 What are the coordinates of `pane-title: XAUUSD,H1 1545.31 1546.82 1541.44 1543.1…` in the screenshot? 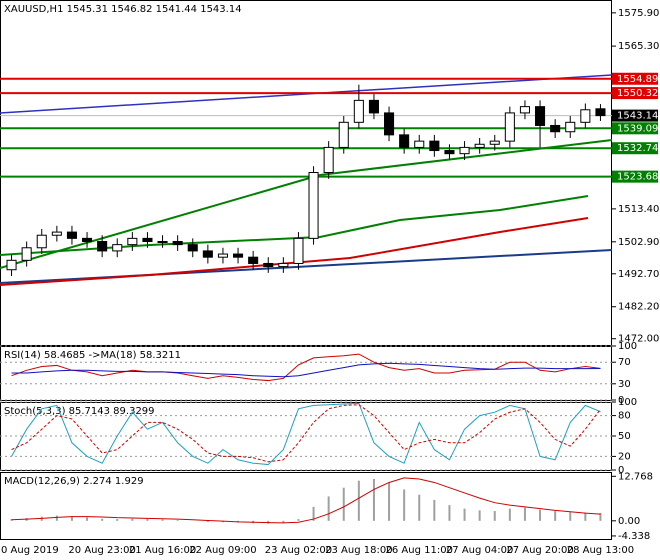 It's located at (123, 9).